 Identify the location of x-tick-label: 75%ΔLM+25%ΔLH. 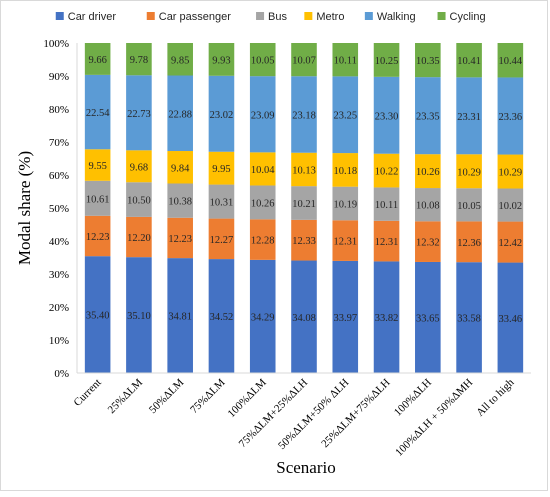
(273, 413).